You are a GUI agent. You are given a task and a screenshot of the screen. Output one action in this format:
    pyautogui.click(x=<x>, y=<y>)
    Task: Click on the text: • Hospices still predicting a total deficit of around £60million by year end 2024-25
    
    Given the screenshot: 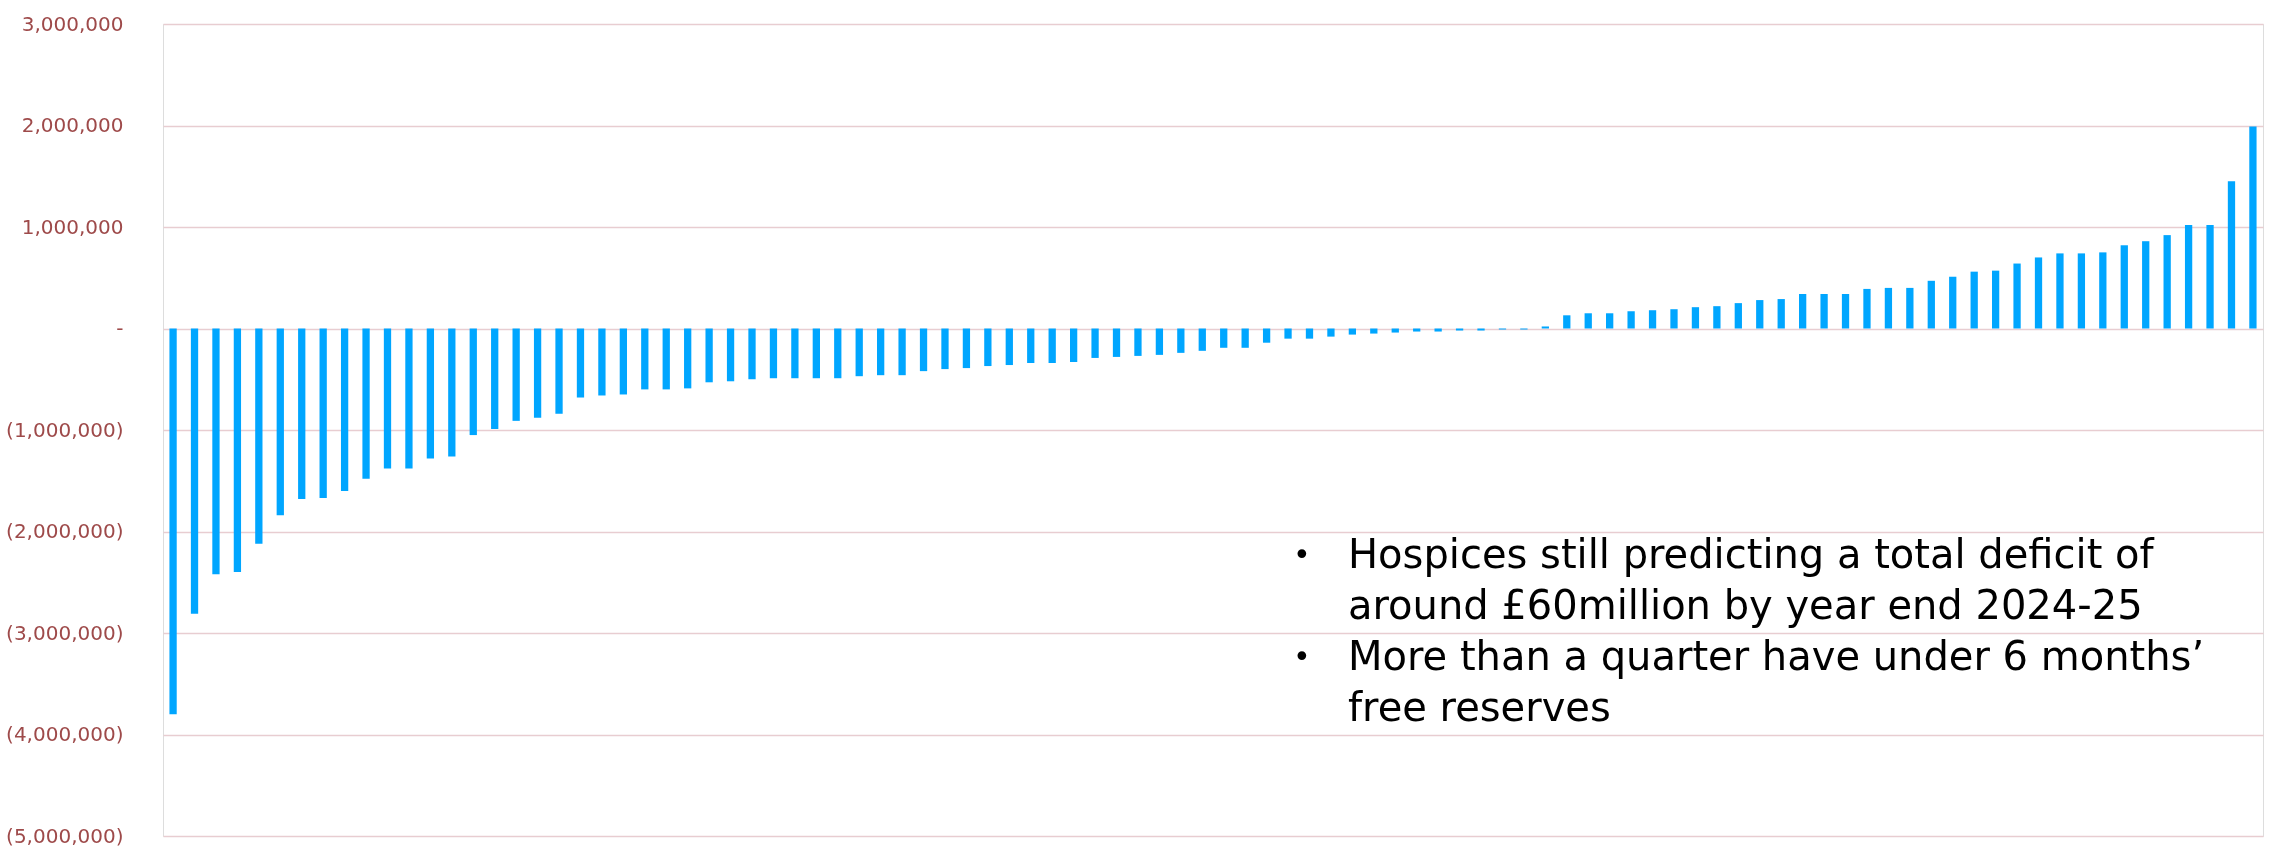 What is the action you would take?
    pyautogui.click(x=1723, y=579)
    